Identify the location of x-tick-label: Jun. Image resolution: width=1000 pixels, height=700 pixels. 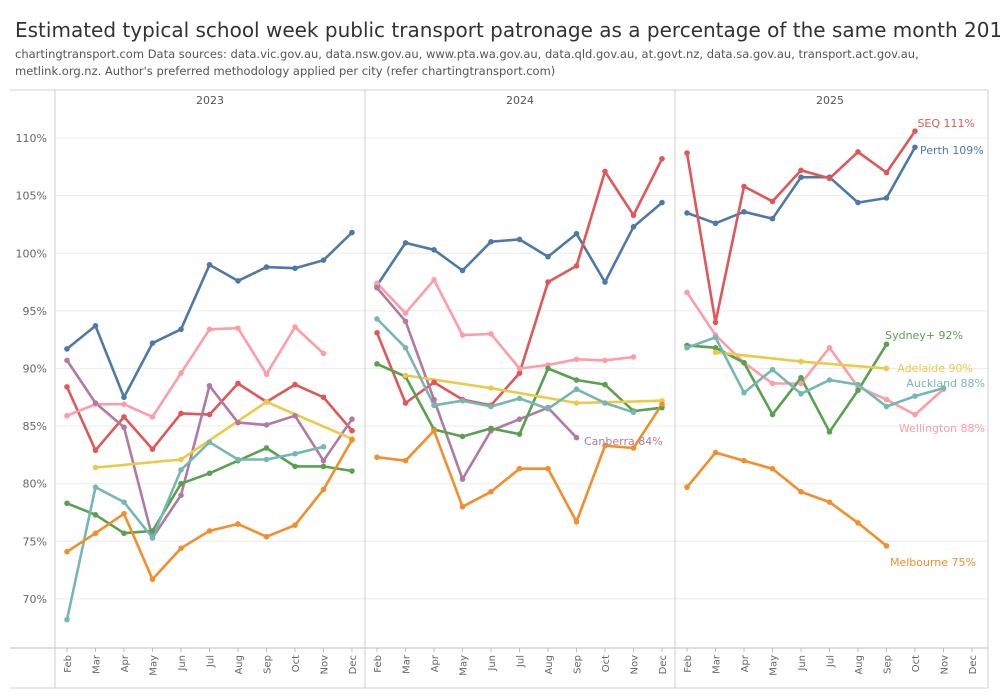
(182, 663).